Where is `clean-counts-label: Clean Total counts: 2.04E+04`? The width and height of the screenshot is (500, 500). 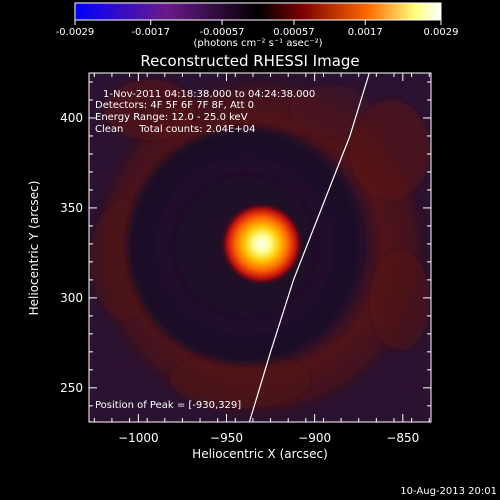 clean-counts-label: Clean Total counts: 2.04E+04 is located at coordinates (175, 129).